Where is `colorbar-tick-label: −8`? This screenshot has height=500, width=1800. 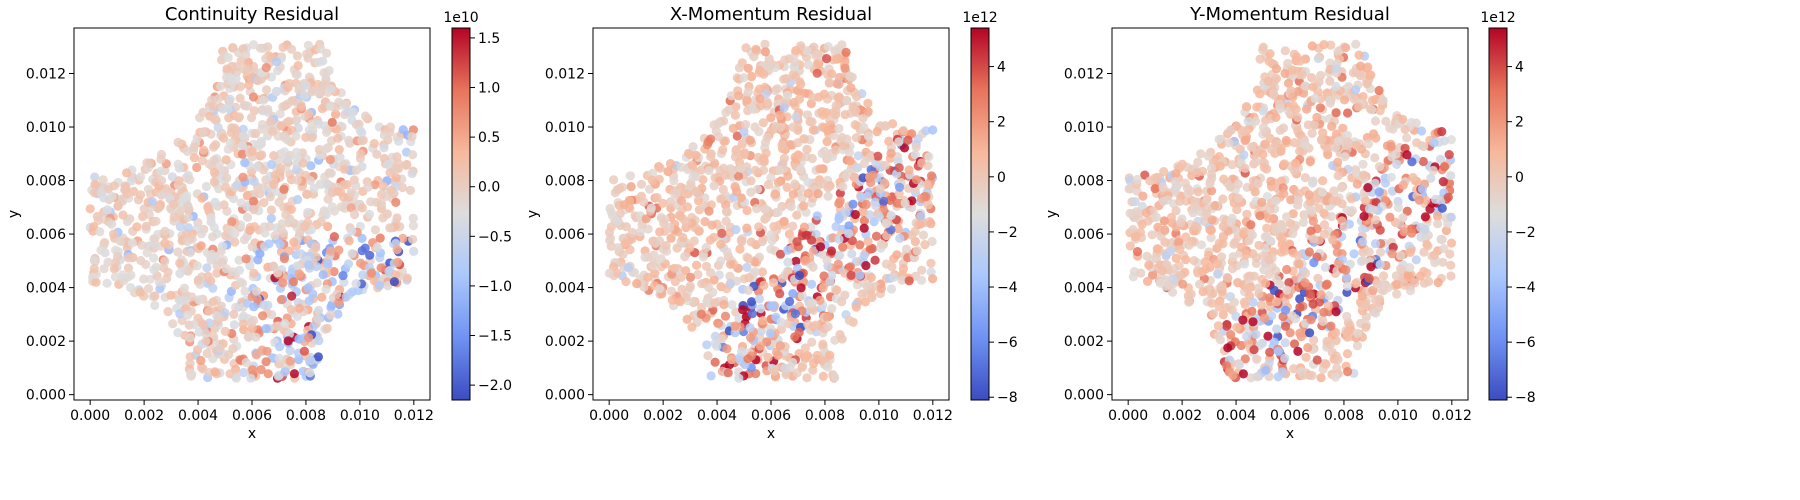
colorbar-tick-label: −8 is located at coordinates (1007, 398).